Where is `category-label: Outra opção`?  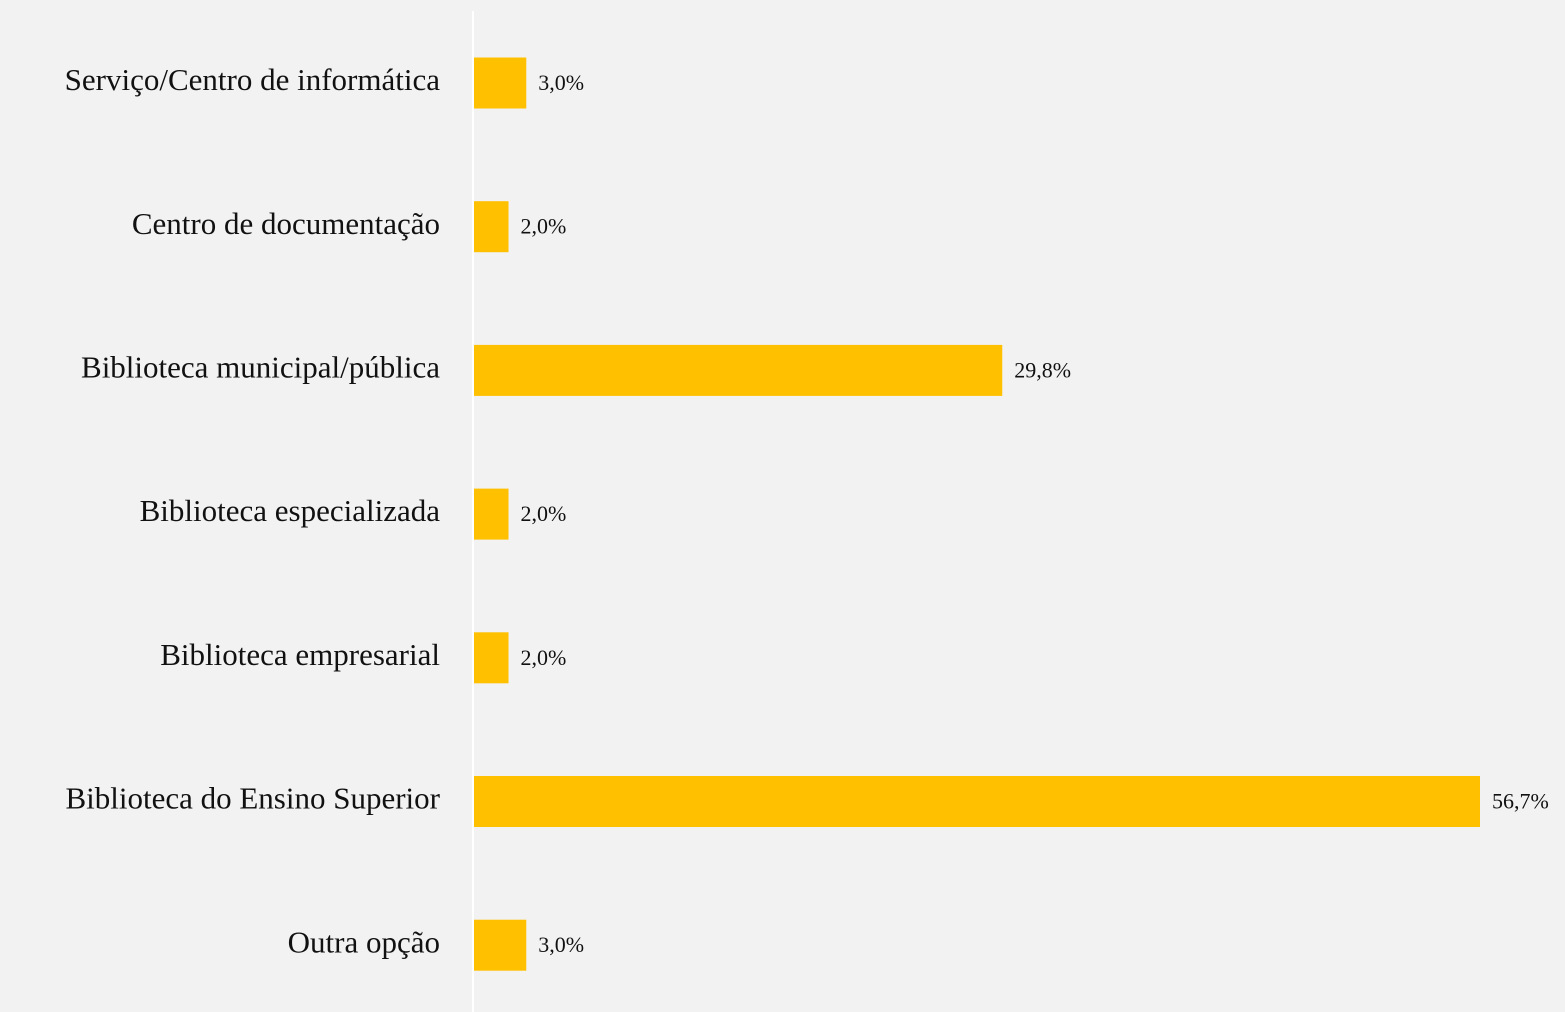 category-label: Outra opção is located at coordinates (364, 941).